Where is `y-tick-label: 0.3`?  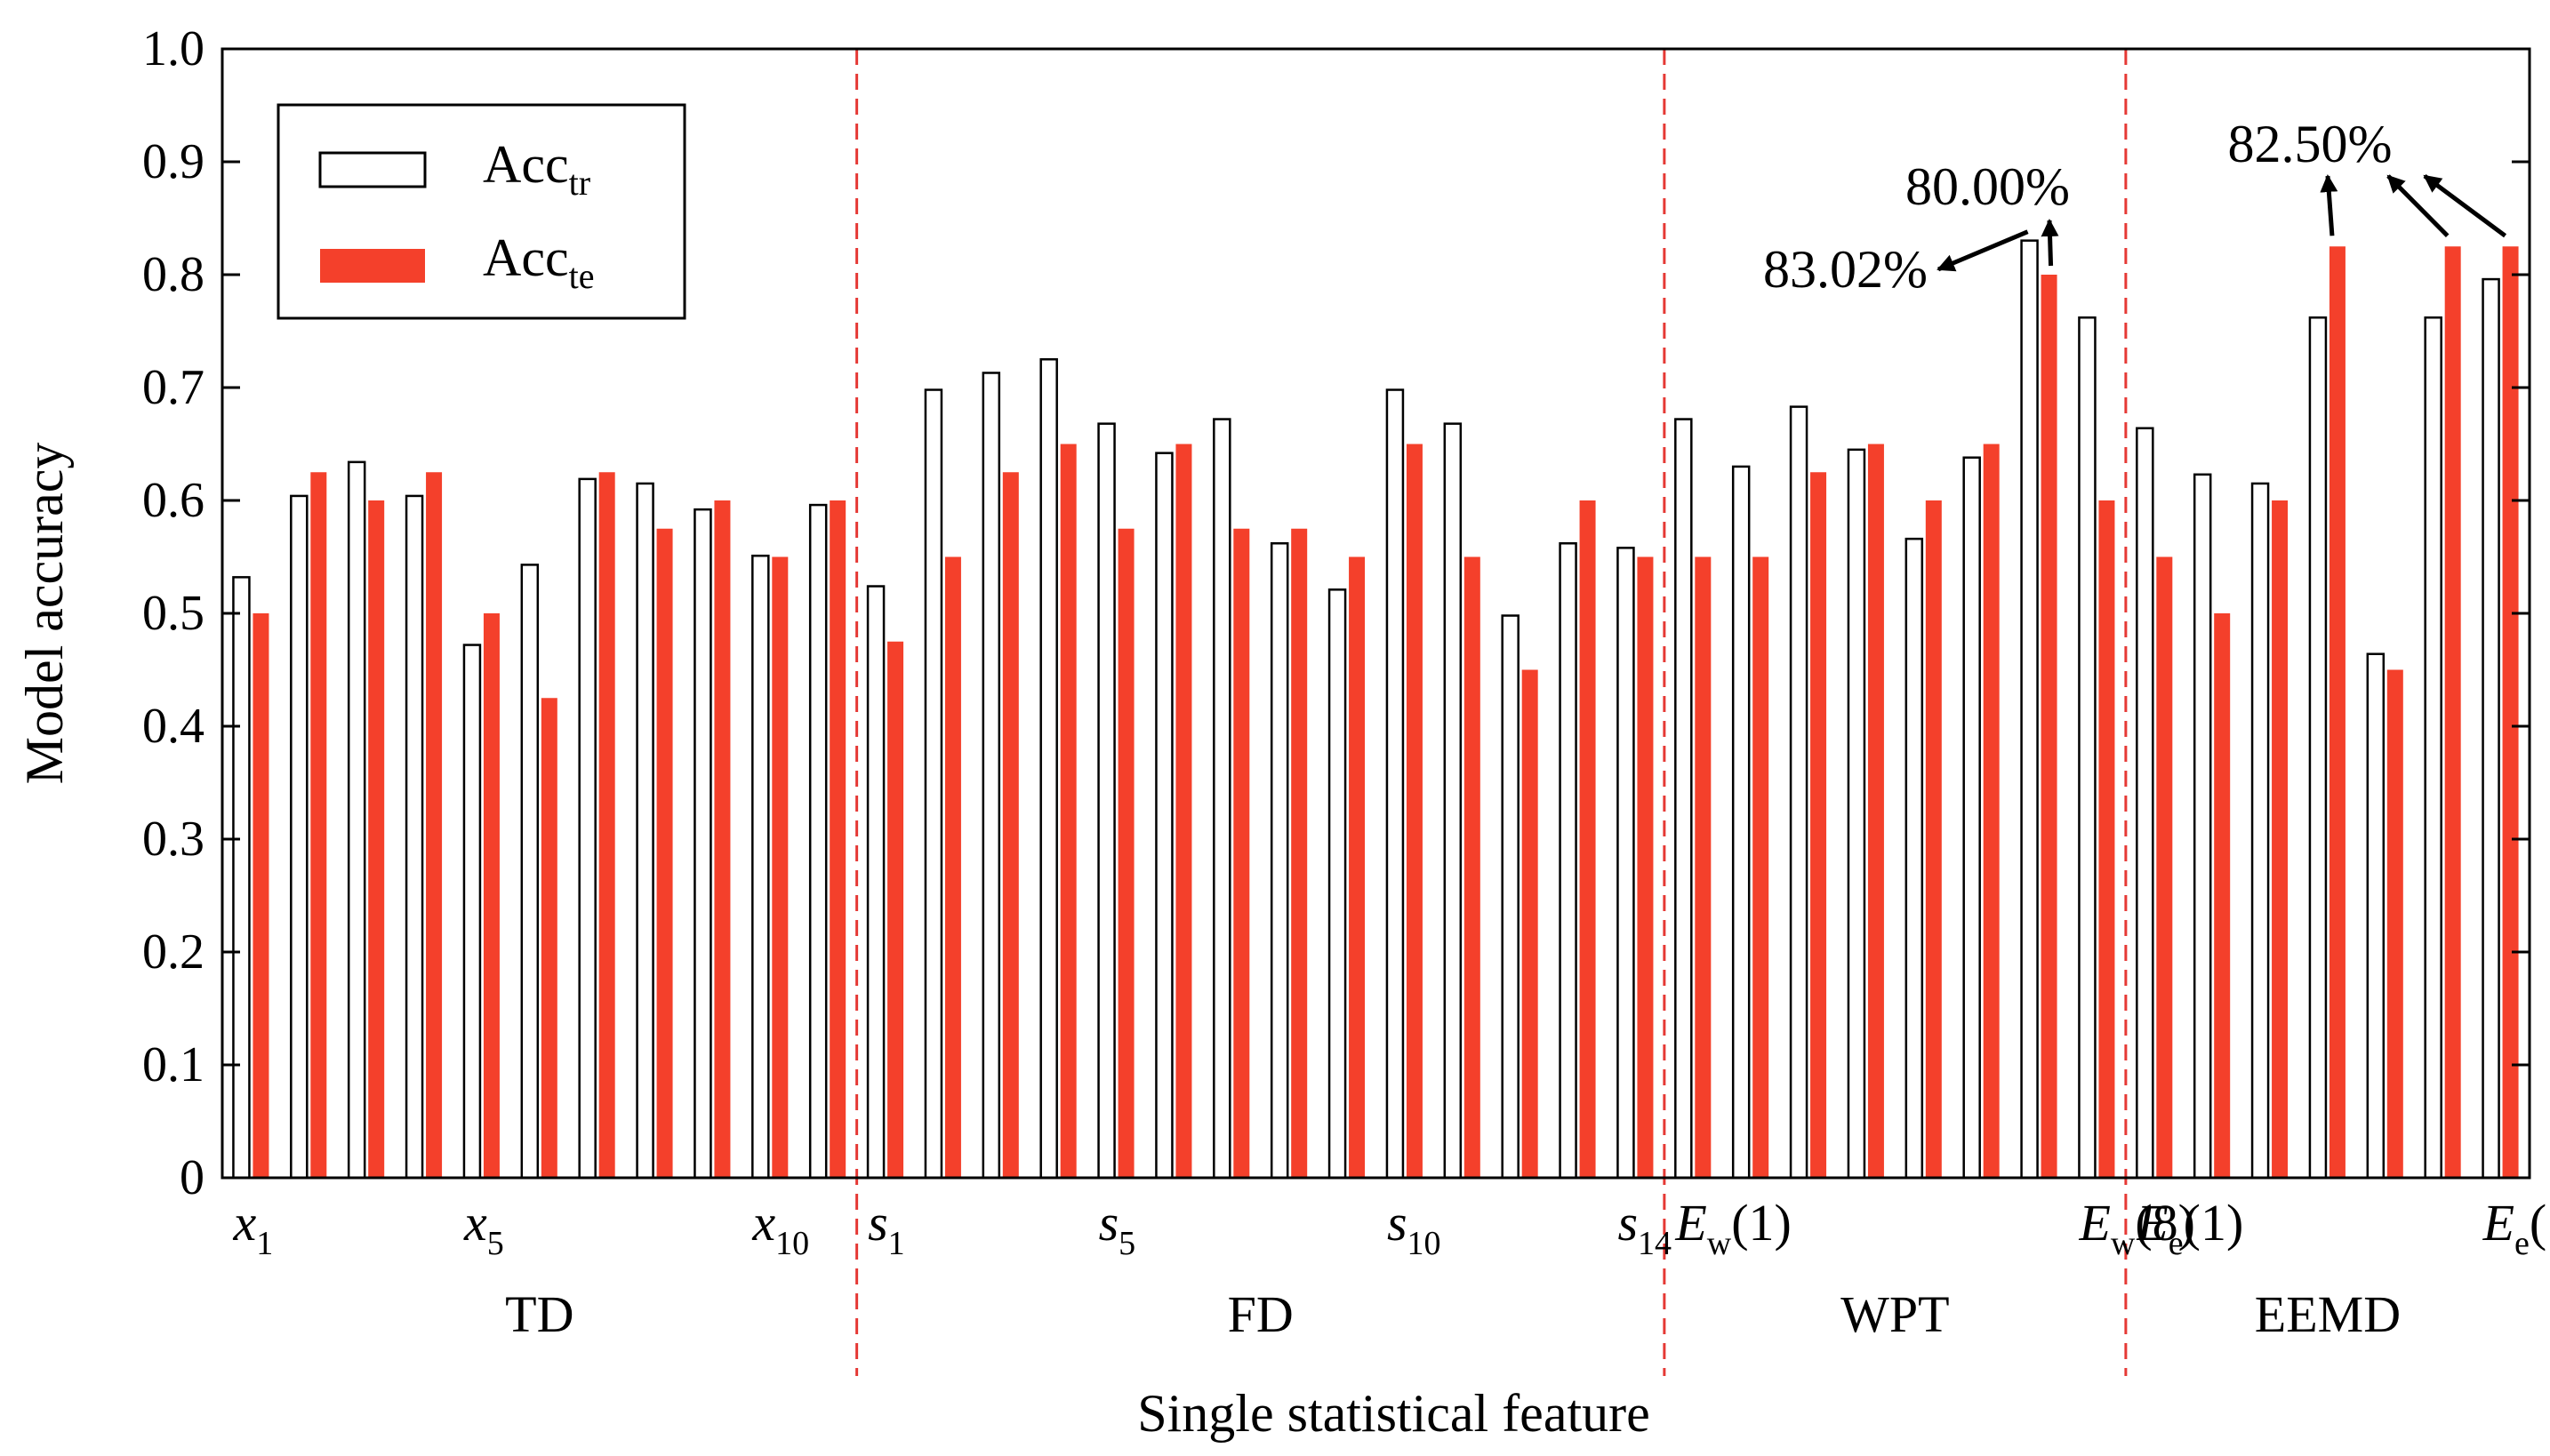 y-tick-label: 0.3 is located at coordinates (173, 839).